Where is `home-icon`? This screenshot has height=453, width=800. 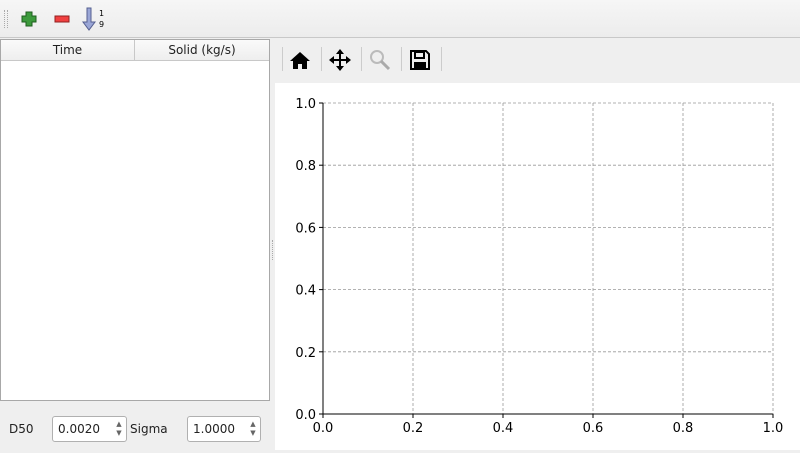 home-icon is located at coordinates (300, 60).